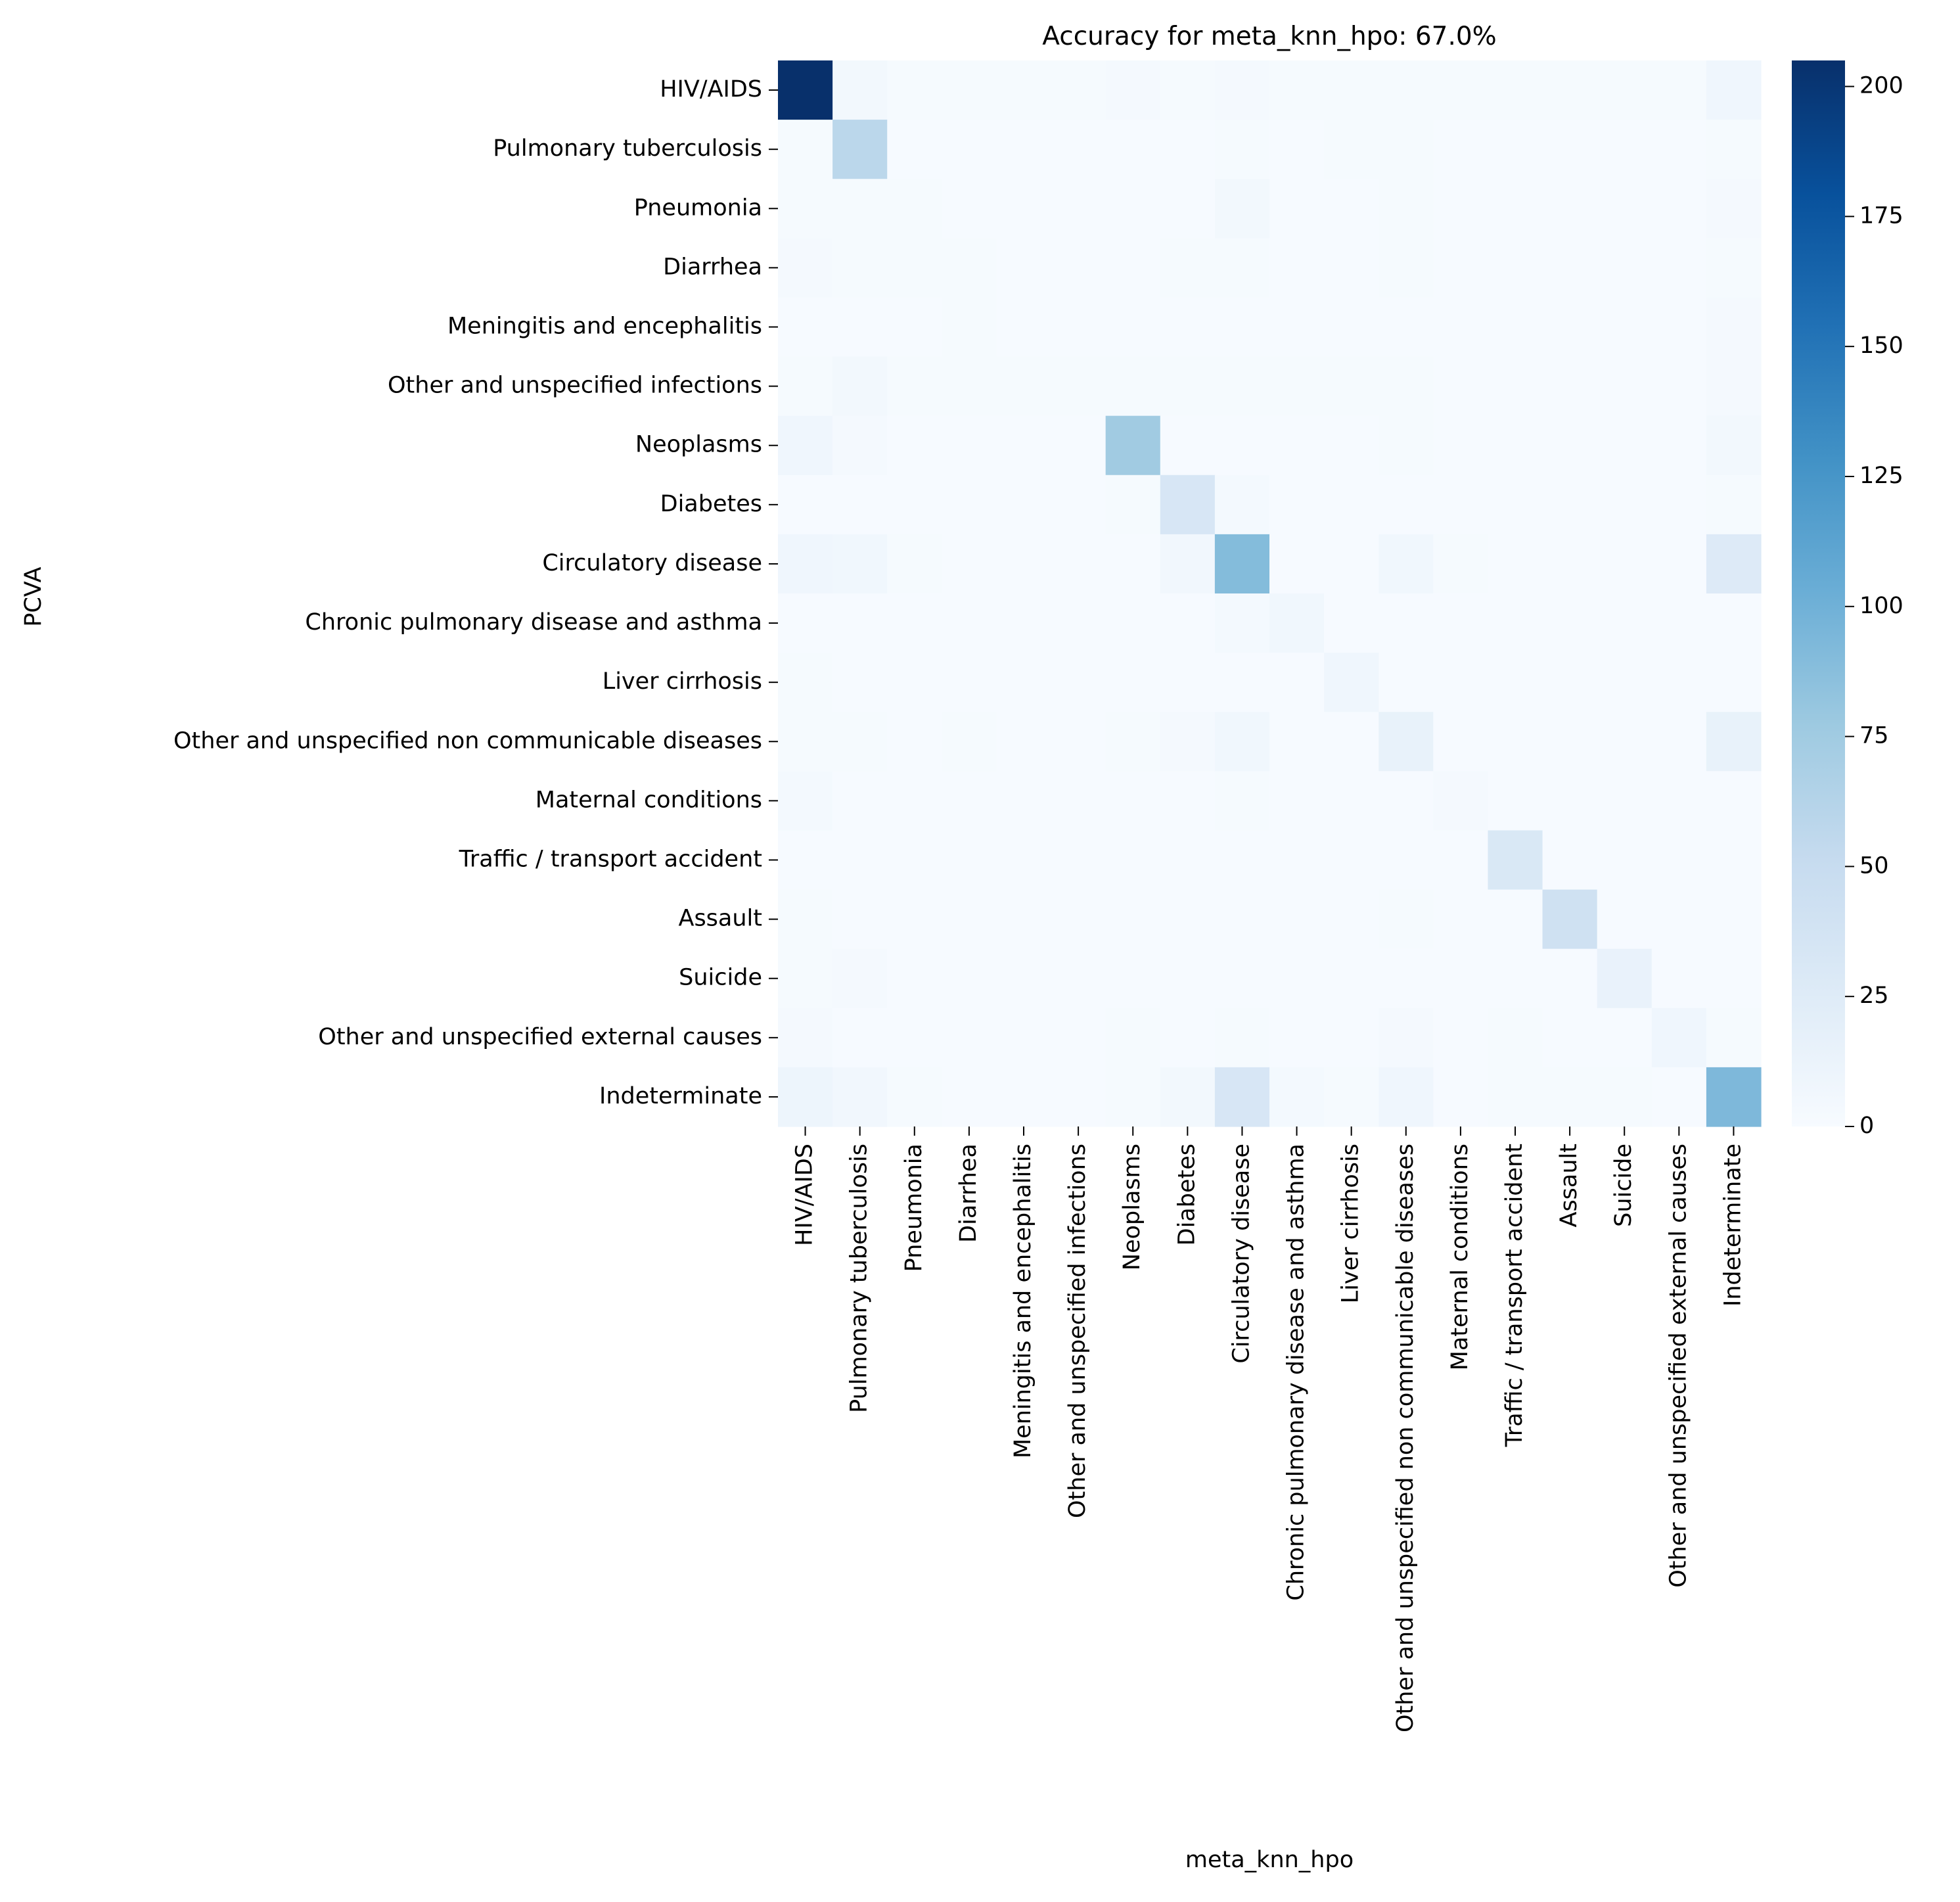  Describe the element at coordinates (1514, 1295) in the screenshot. I see `x-tick-label: Traffic / transport accident` at that location.